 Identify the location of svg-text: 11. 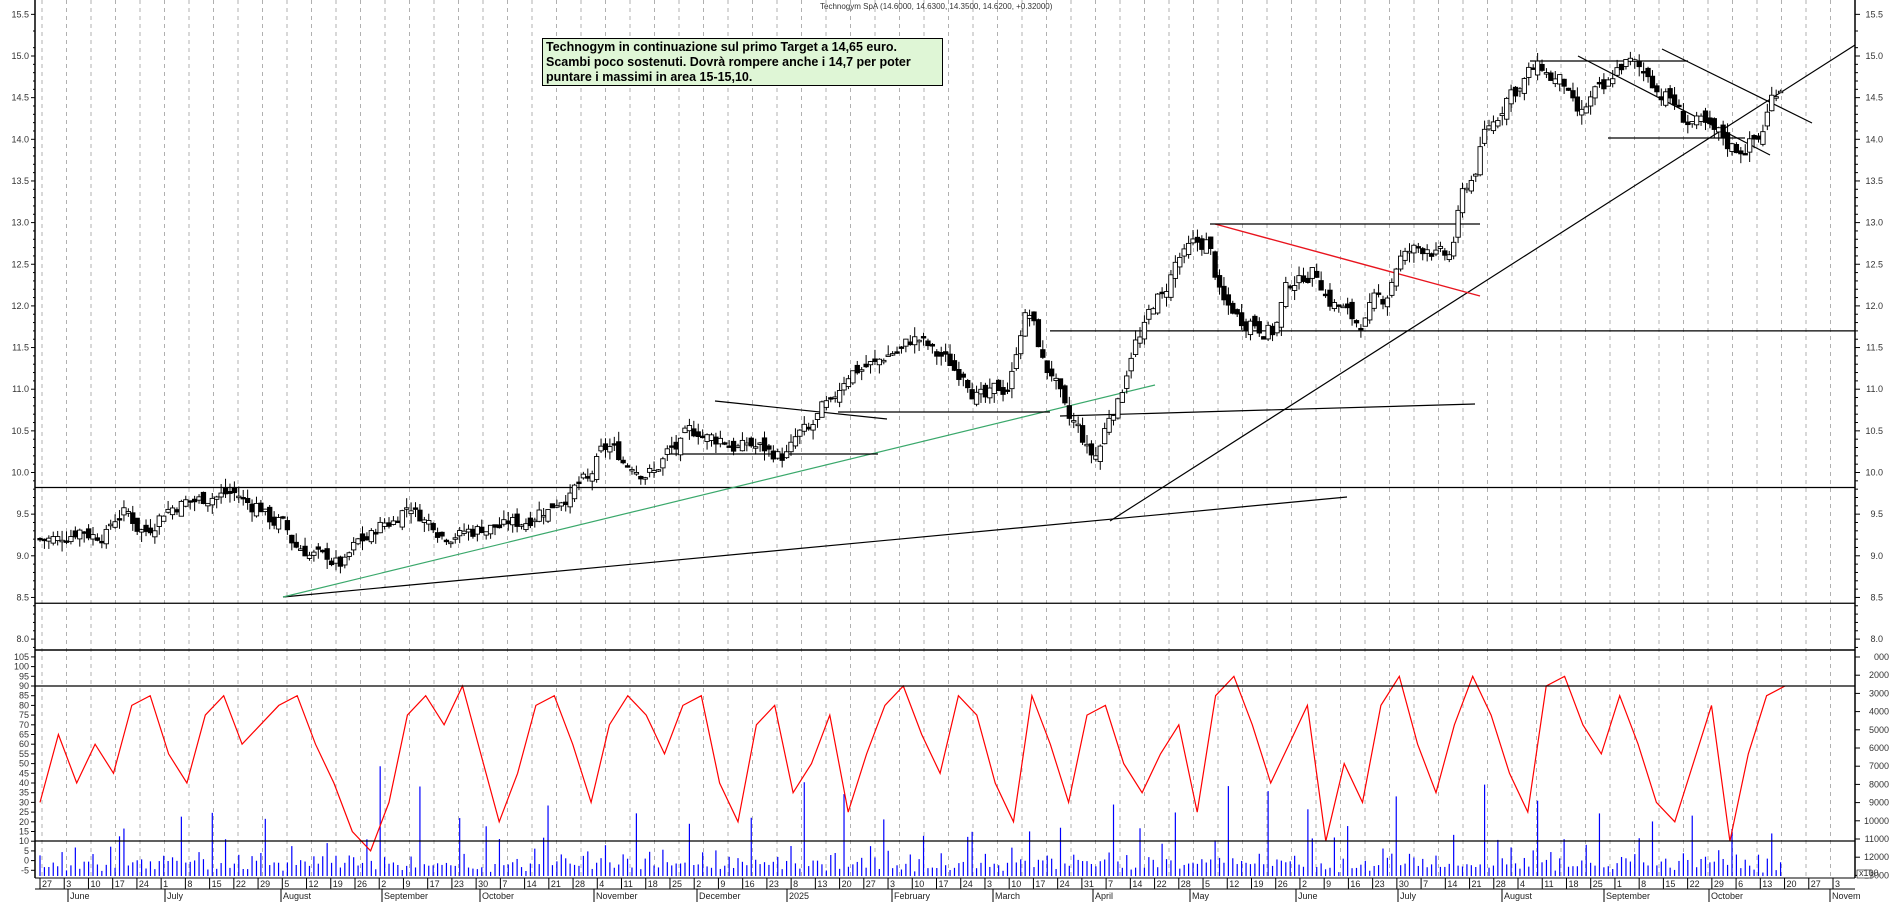
(1548, 884).